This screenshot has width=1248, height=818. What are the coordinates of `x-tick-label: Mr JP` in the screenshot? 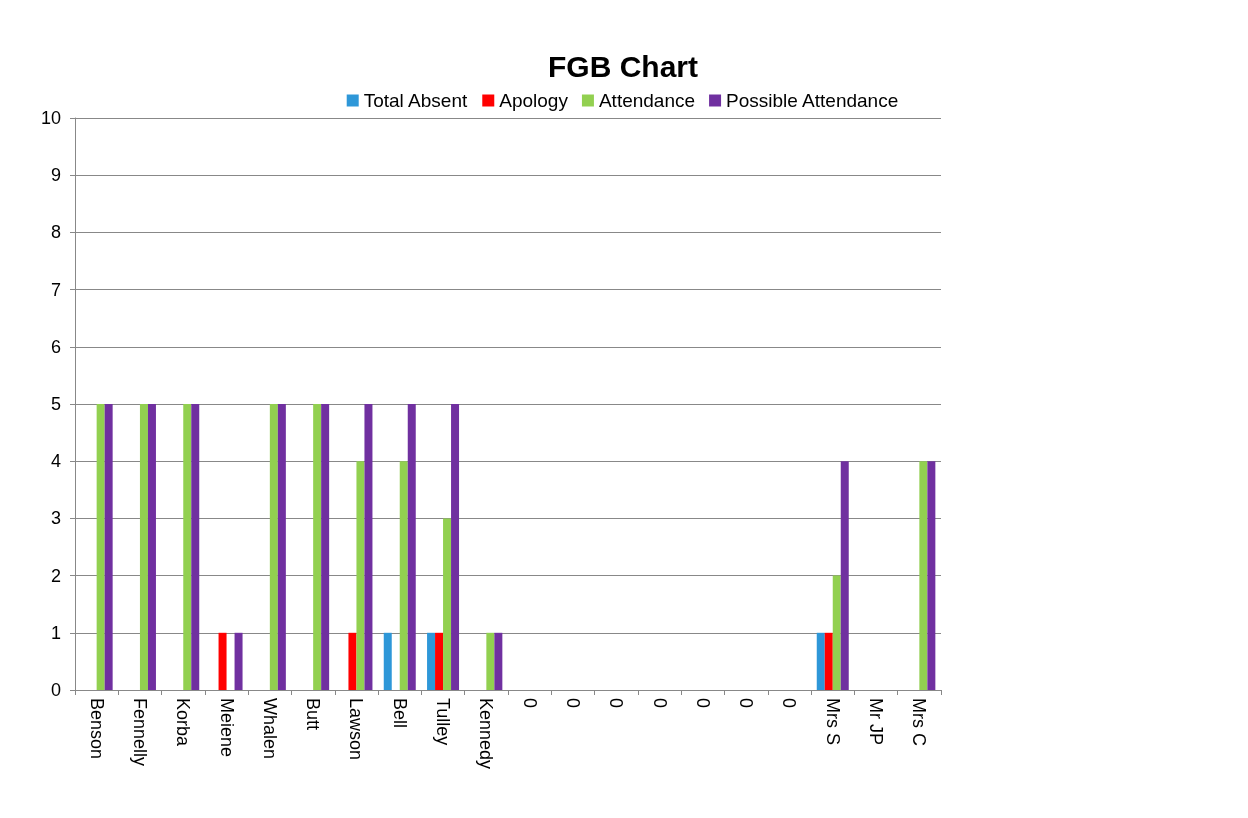 It's located at (876, 721).